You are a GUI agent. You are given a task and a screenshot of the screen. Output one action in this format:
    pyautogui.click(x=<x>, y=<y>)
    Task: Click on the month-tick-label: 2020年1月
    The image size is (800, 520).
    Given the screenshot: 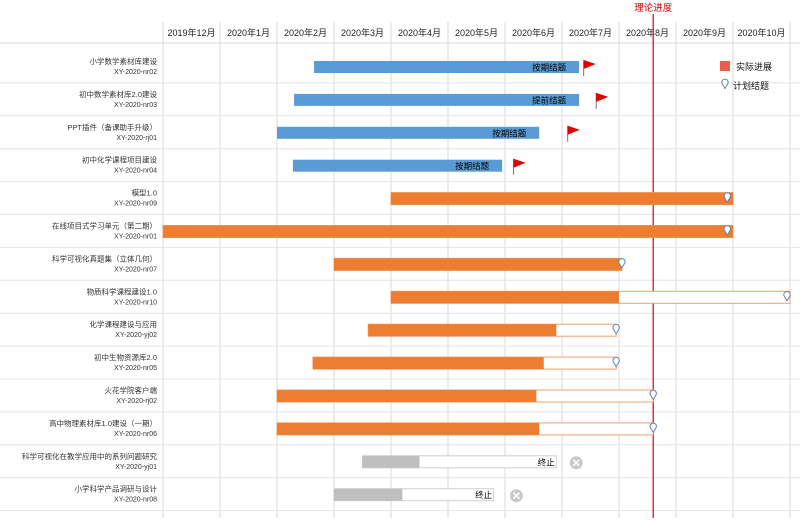 What is the action you would take?
    pyautogui.click(x=248, y=32)
    